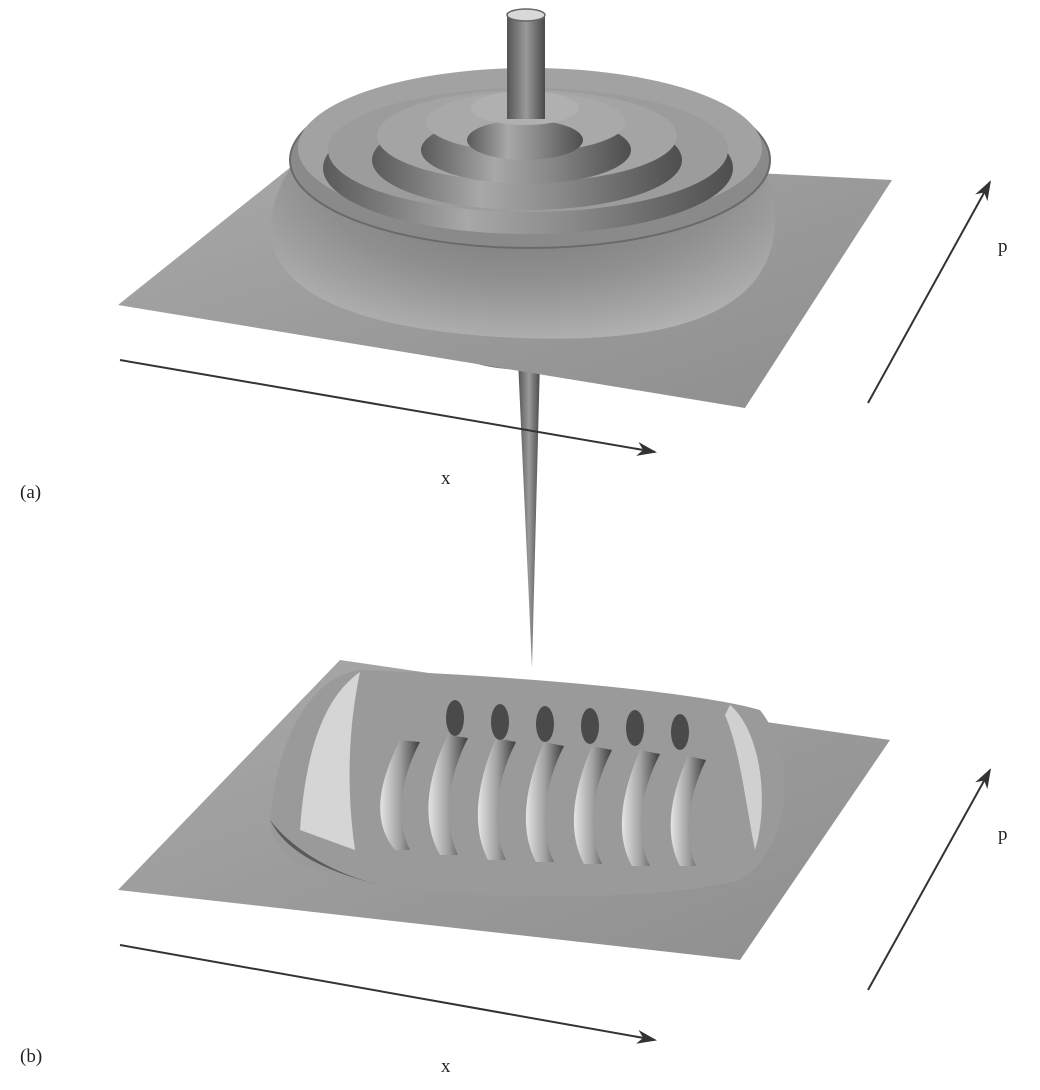 Image resolution: width=1040 pixels, height=1090 pixels. Describe the element at coordinates (1003, 834) in the screenshot. I see `panel-b-p-label: p` at that location.